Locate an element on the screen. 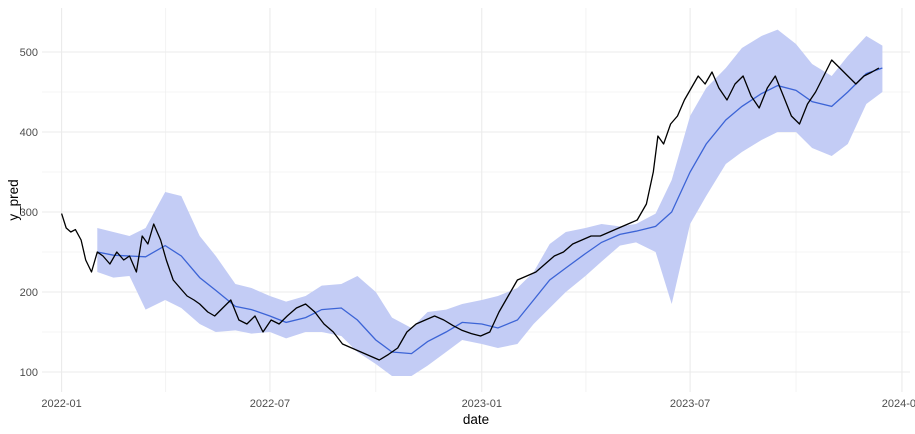 This screenshot has width=915, height=434. x-tick-label: 2023-01 is located at coordinates (482, 404).